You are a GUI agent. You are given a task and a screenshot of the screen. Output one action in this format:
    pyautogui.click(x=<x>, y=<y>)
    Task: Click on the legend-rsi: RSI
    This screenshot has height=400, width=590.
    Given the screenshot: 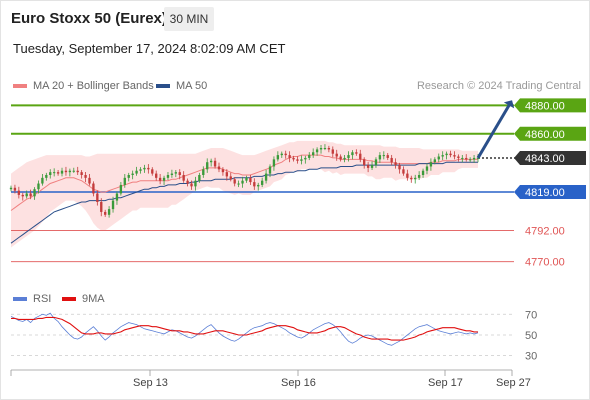 What is the action you would take?
    pyautogui.click(x=32, y=299)
    